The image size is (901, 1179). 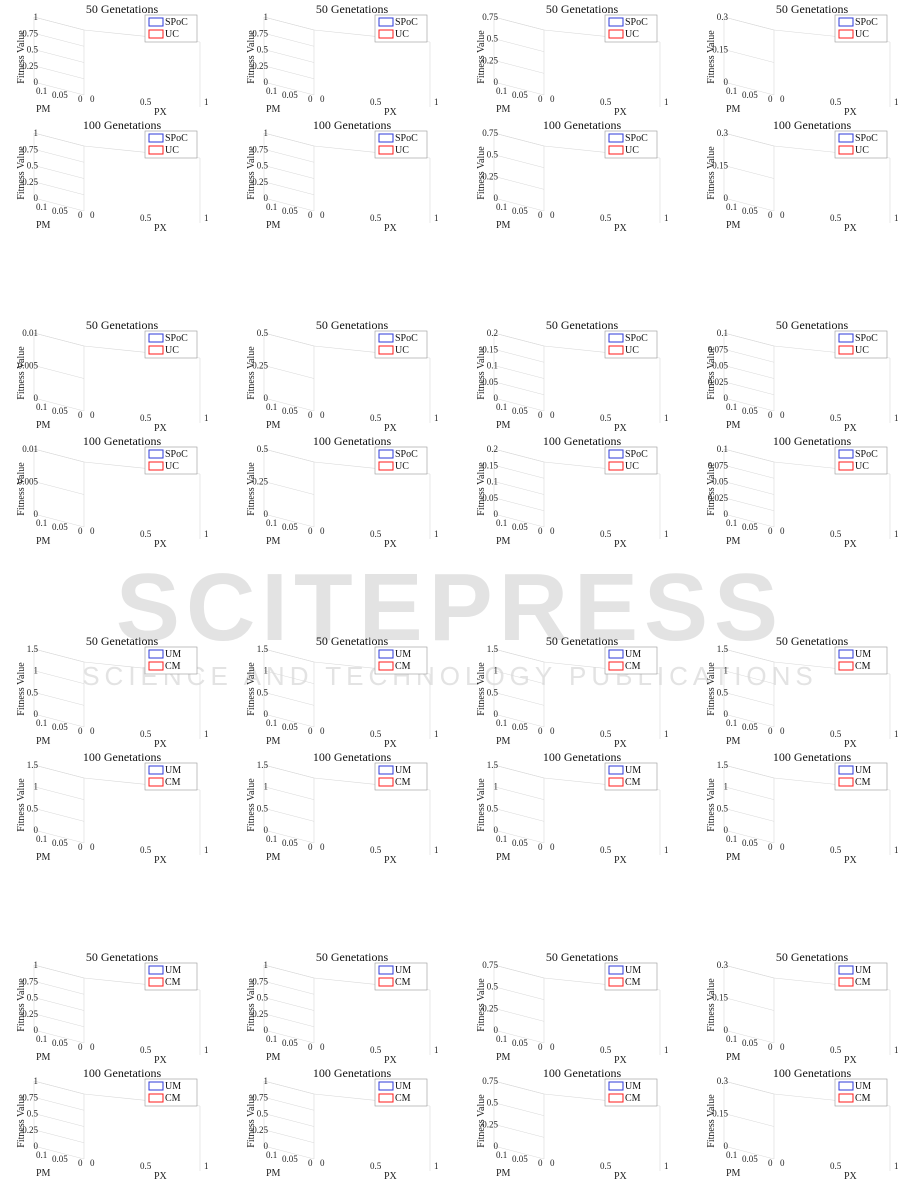 I want to click on z-tick-label: 0.075, so click(x=718, y=465).